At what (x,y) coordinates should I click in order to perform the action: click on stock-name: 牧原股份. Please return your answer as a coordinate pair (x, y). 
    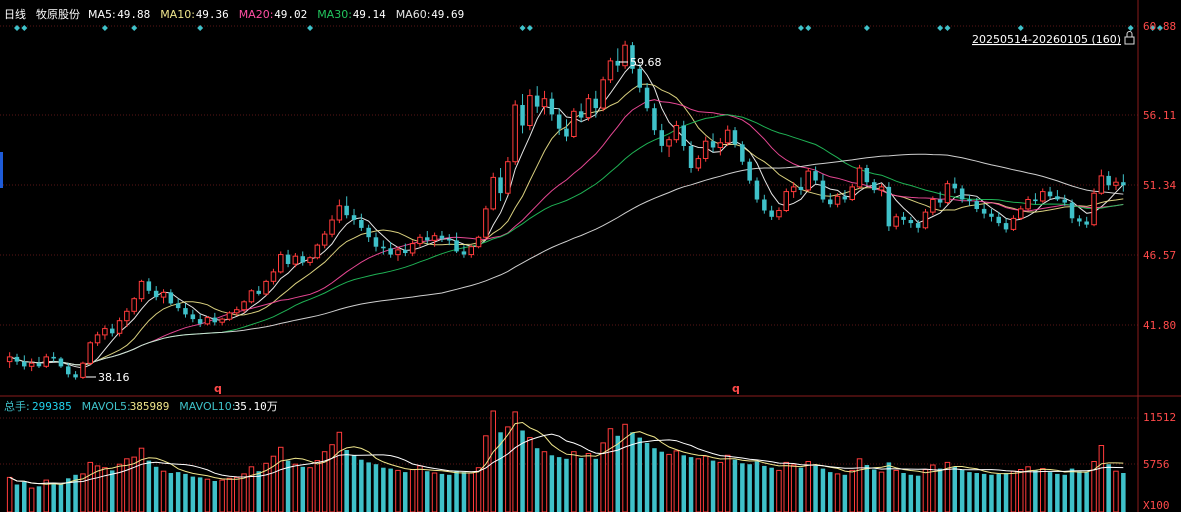
    Looking at the image, I should click on (58, 14).